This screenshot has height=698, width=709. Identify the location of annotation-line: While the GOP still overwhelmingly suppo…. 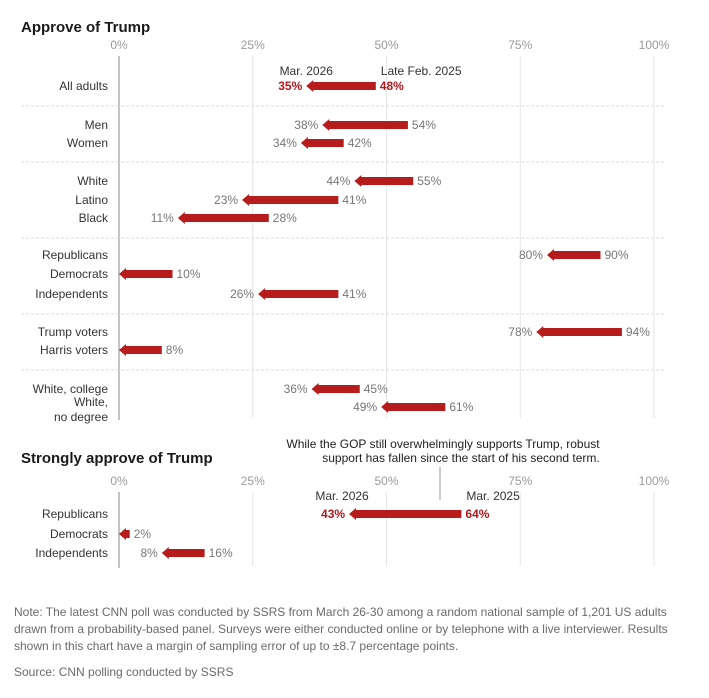
(443, 444).